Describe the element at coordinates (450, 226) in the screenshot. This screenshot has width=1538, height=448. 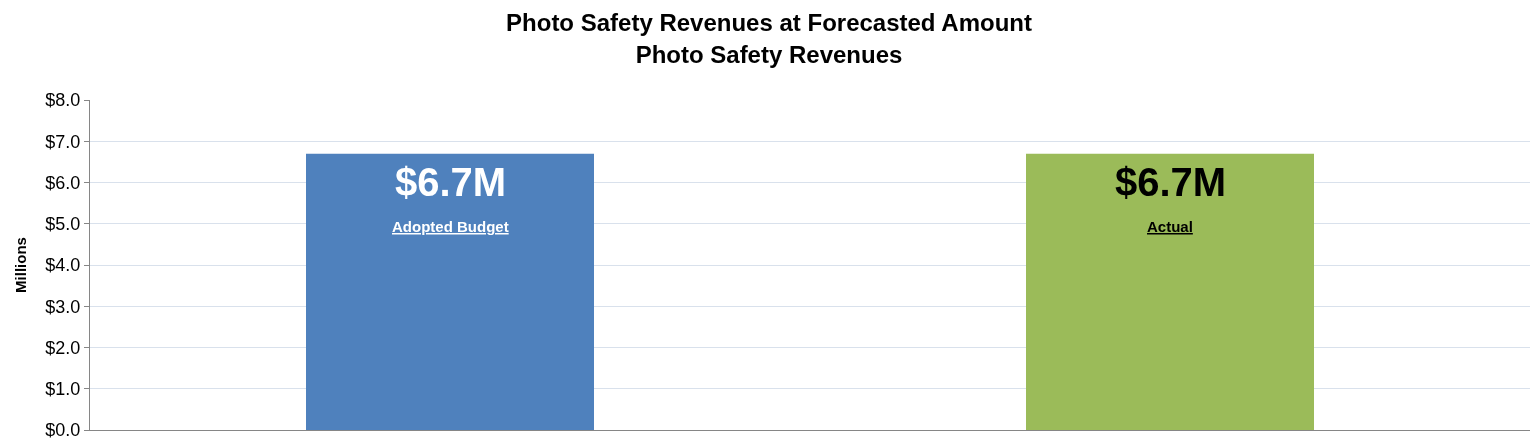
I see `x-tick-label: Adopted Budget` at that location.